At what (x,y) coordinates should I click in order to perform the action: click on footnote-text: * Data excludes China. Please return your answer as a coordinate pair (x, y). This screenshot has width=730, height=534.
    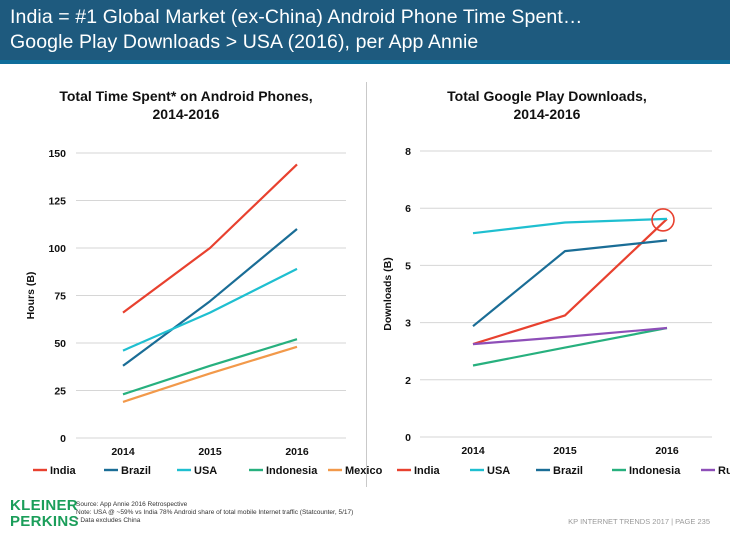
    Looking at the image, I should click on (108, 520).